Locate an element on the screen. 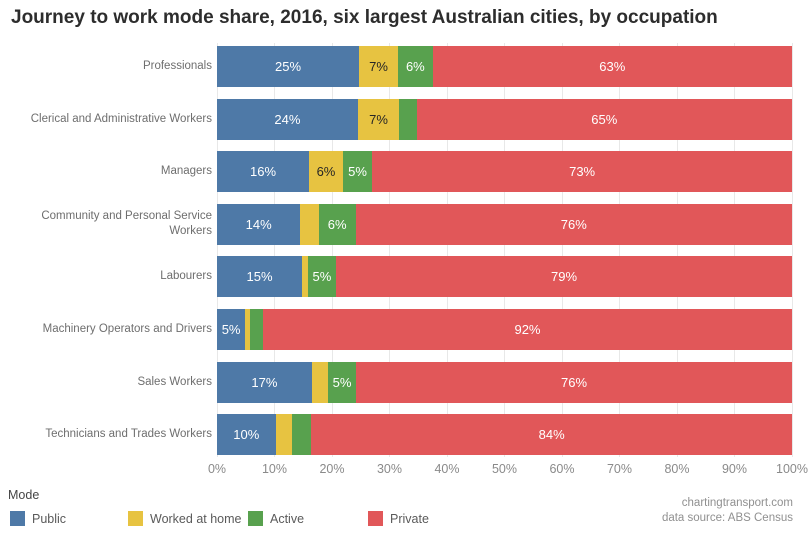  x-axis-tick-label: 100% is located at coordinates (792, 469).